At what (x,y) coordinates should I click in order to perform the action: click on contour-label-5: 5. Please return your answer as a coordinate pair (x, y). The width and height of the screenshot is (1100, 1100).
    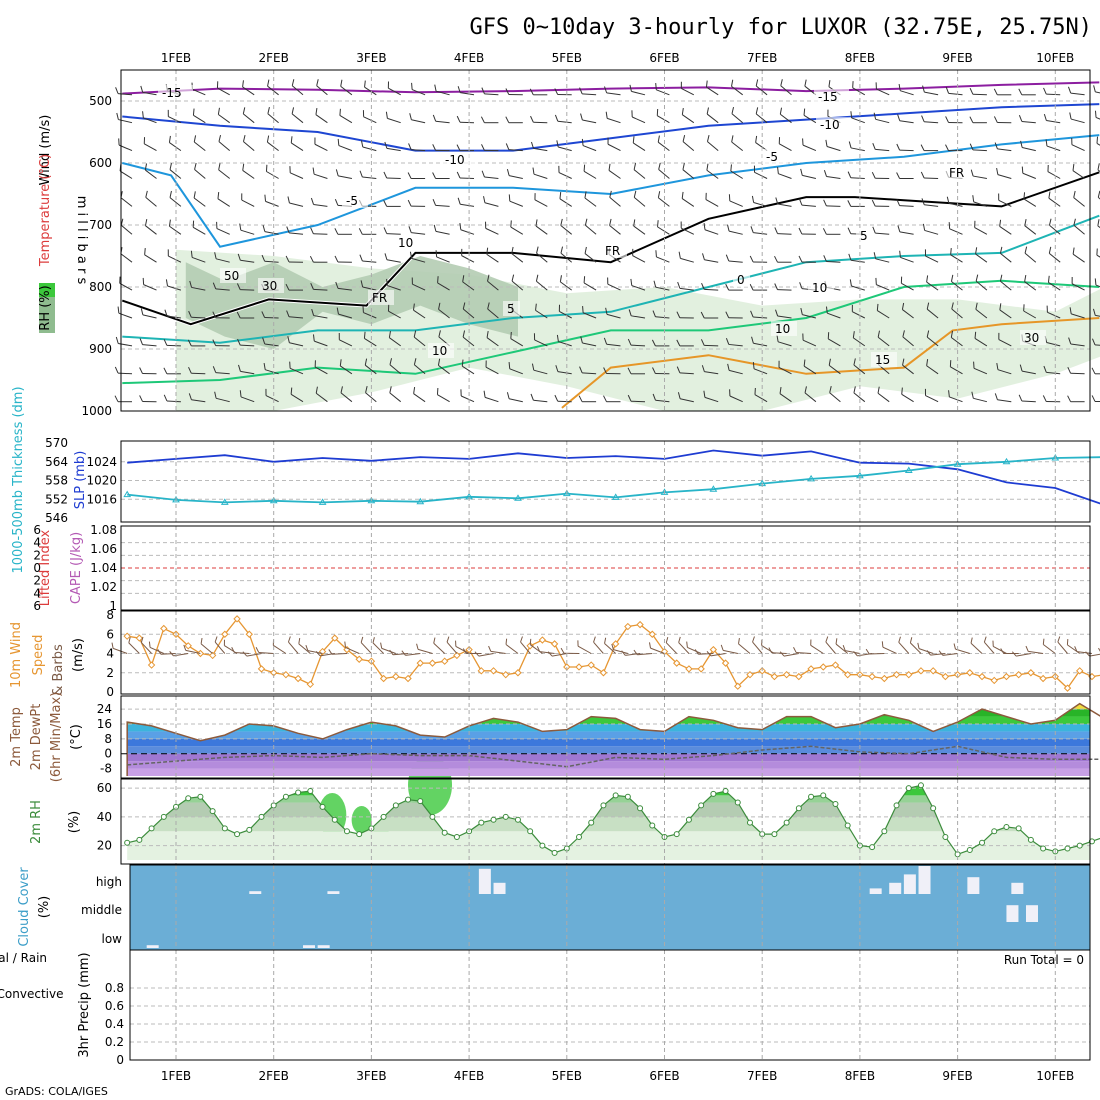
    Looking at the image, I should click on (864, 236).